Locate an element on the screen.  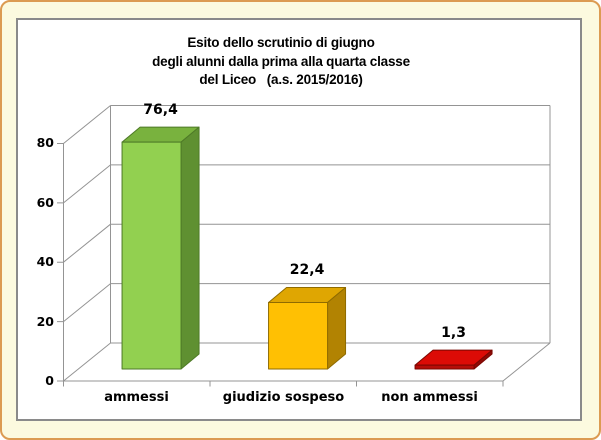
data-label-giudizio-sospeso: 22,4 is located at coordinates (307, 270).